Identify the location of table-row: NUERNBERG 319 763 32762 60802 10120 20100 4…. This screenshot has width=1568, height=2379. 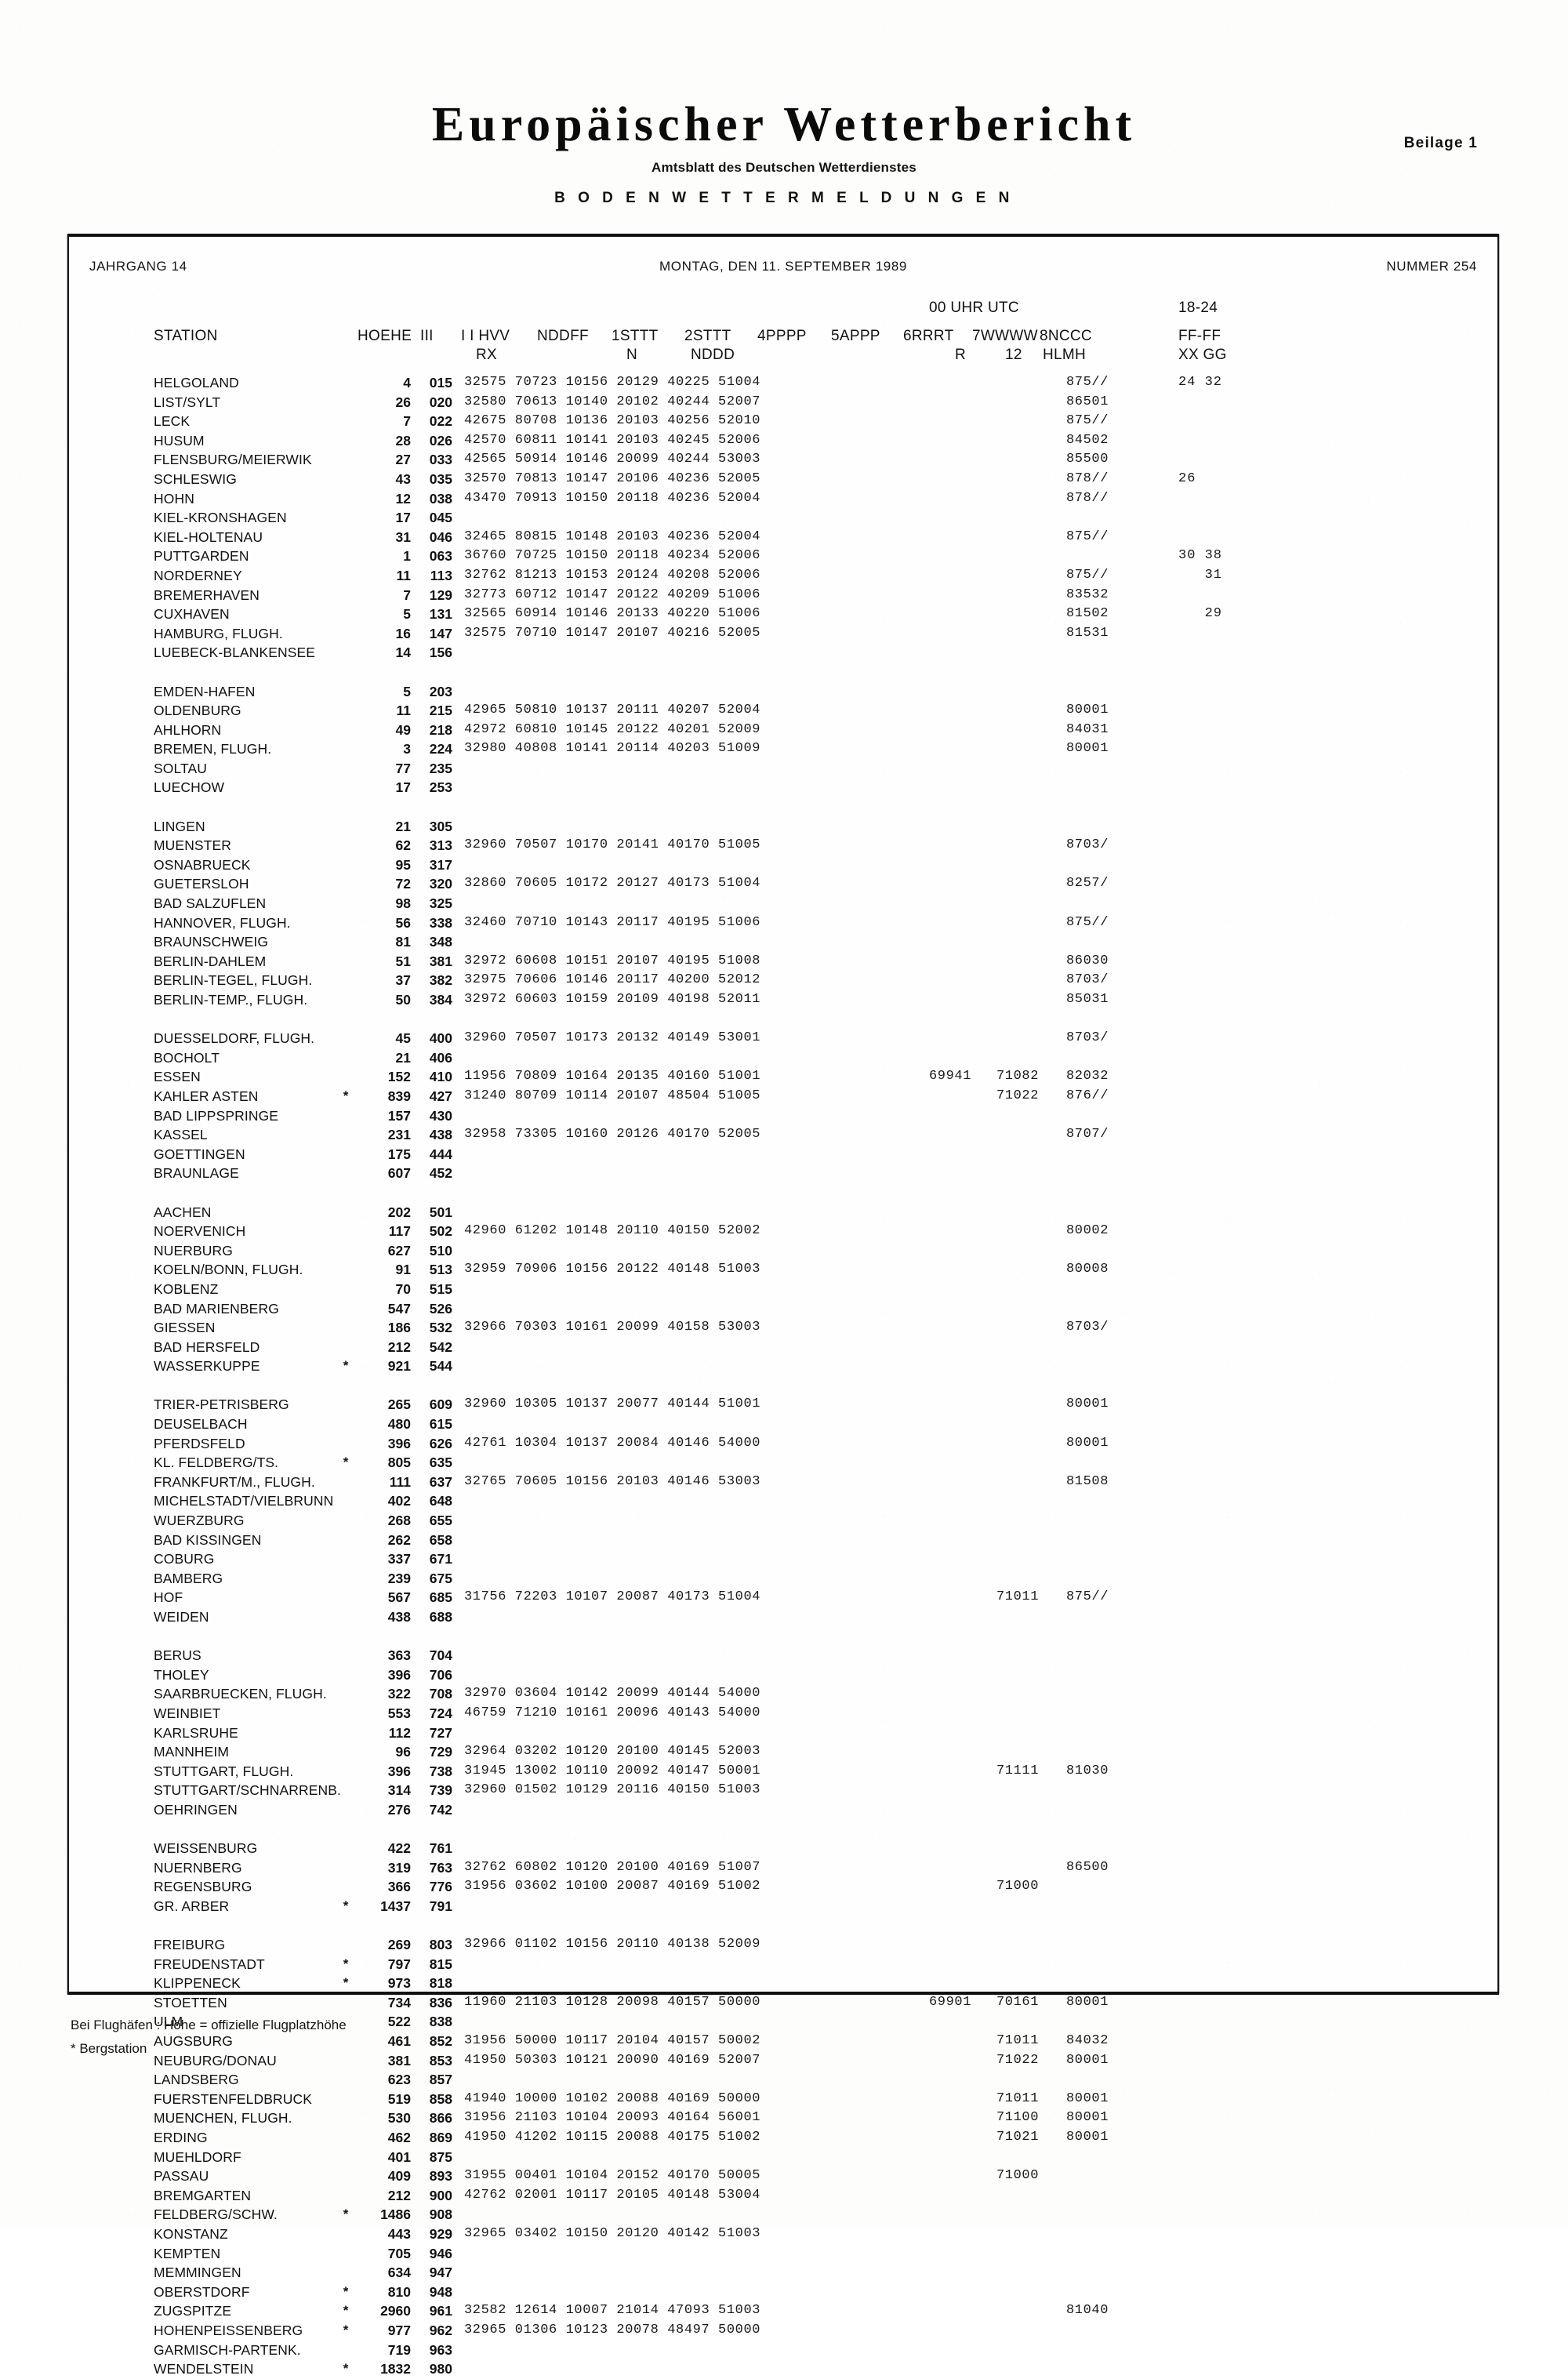
(783, 1868).